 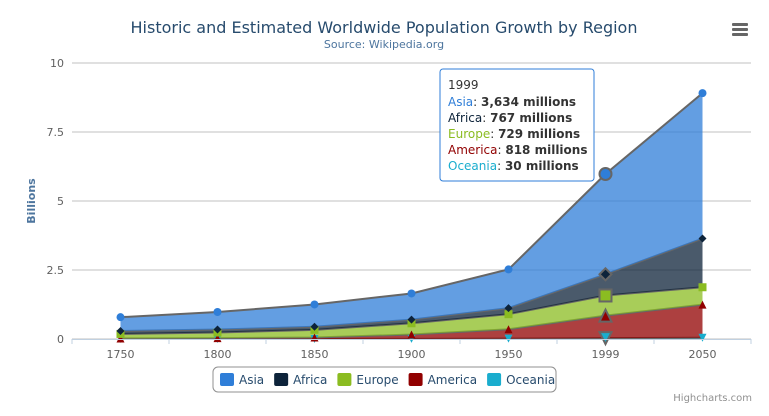 I want to click on legend-item-america: America, so click(x=443, y=380).